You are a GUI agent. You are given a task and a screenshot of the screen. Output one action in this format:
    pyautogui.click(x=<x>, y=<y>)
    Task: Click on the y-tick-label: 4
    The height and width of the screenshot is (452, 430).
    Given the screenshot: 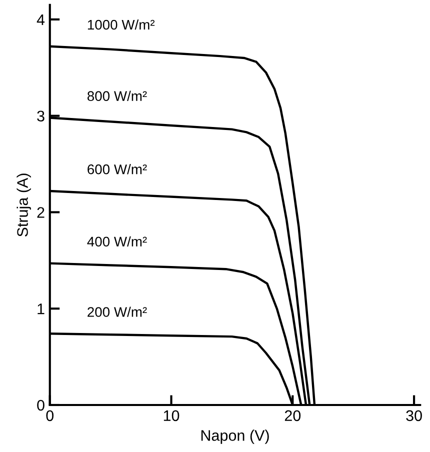 What is the action you would take?
    pyautogui.click(x=40, y=19)
    